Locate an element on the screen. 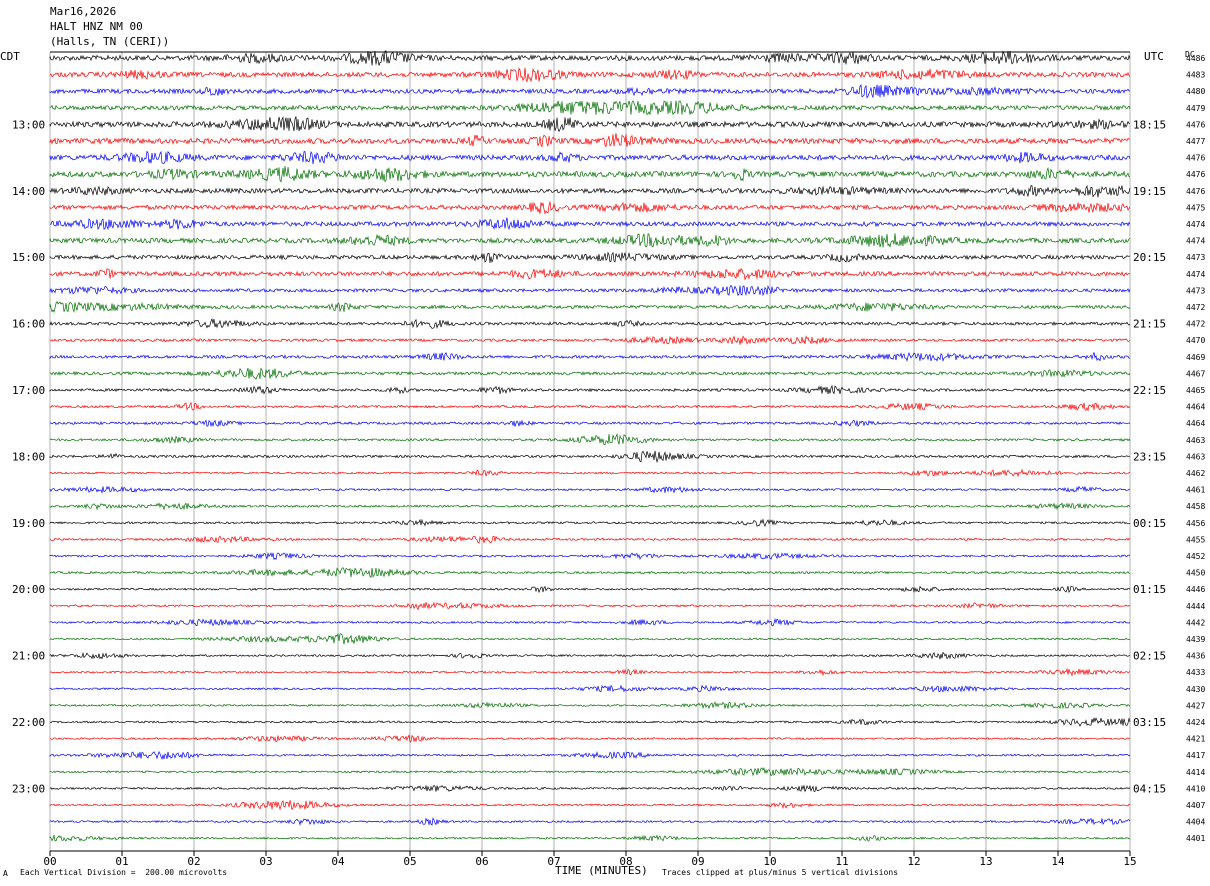 The image size is (1210, 886). right-time-label: 21:15 is located at coordinates (1149, 324).